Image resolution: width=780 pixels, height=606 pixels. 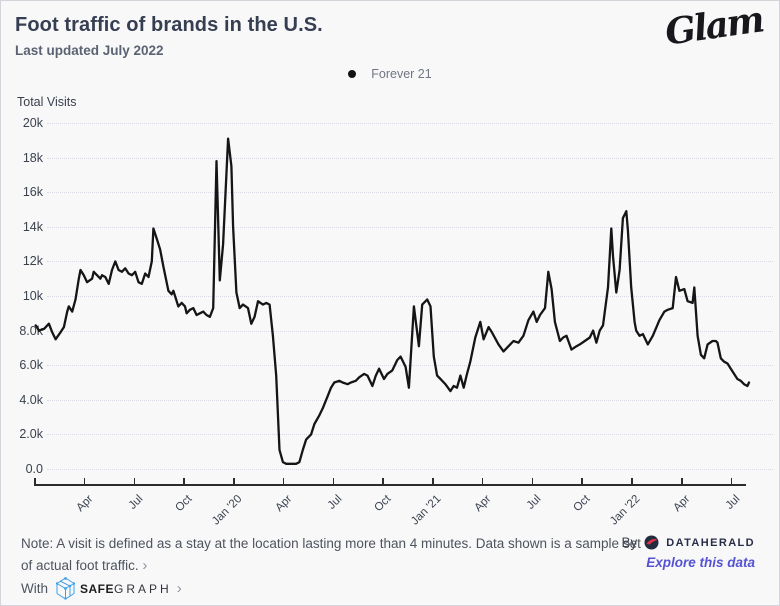 What do you see at coordinates (32, 123) in the screenshot?
I see `y-axis-tick-label: 20k` at bounding box center [32, 123].